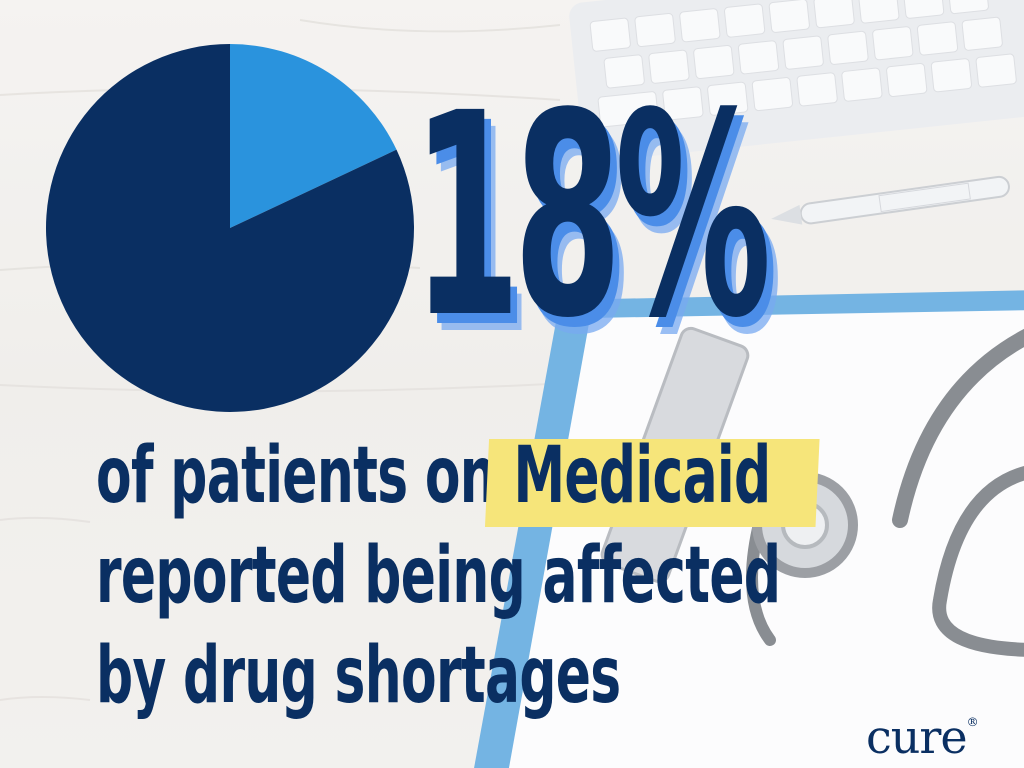 The height and width of the screenshot is (768, 1024). What do you see at coordinates (972, 722) in the screenshot?
I see `registered-mark: ®` at bounding box center [972, 722].